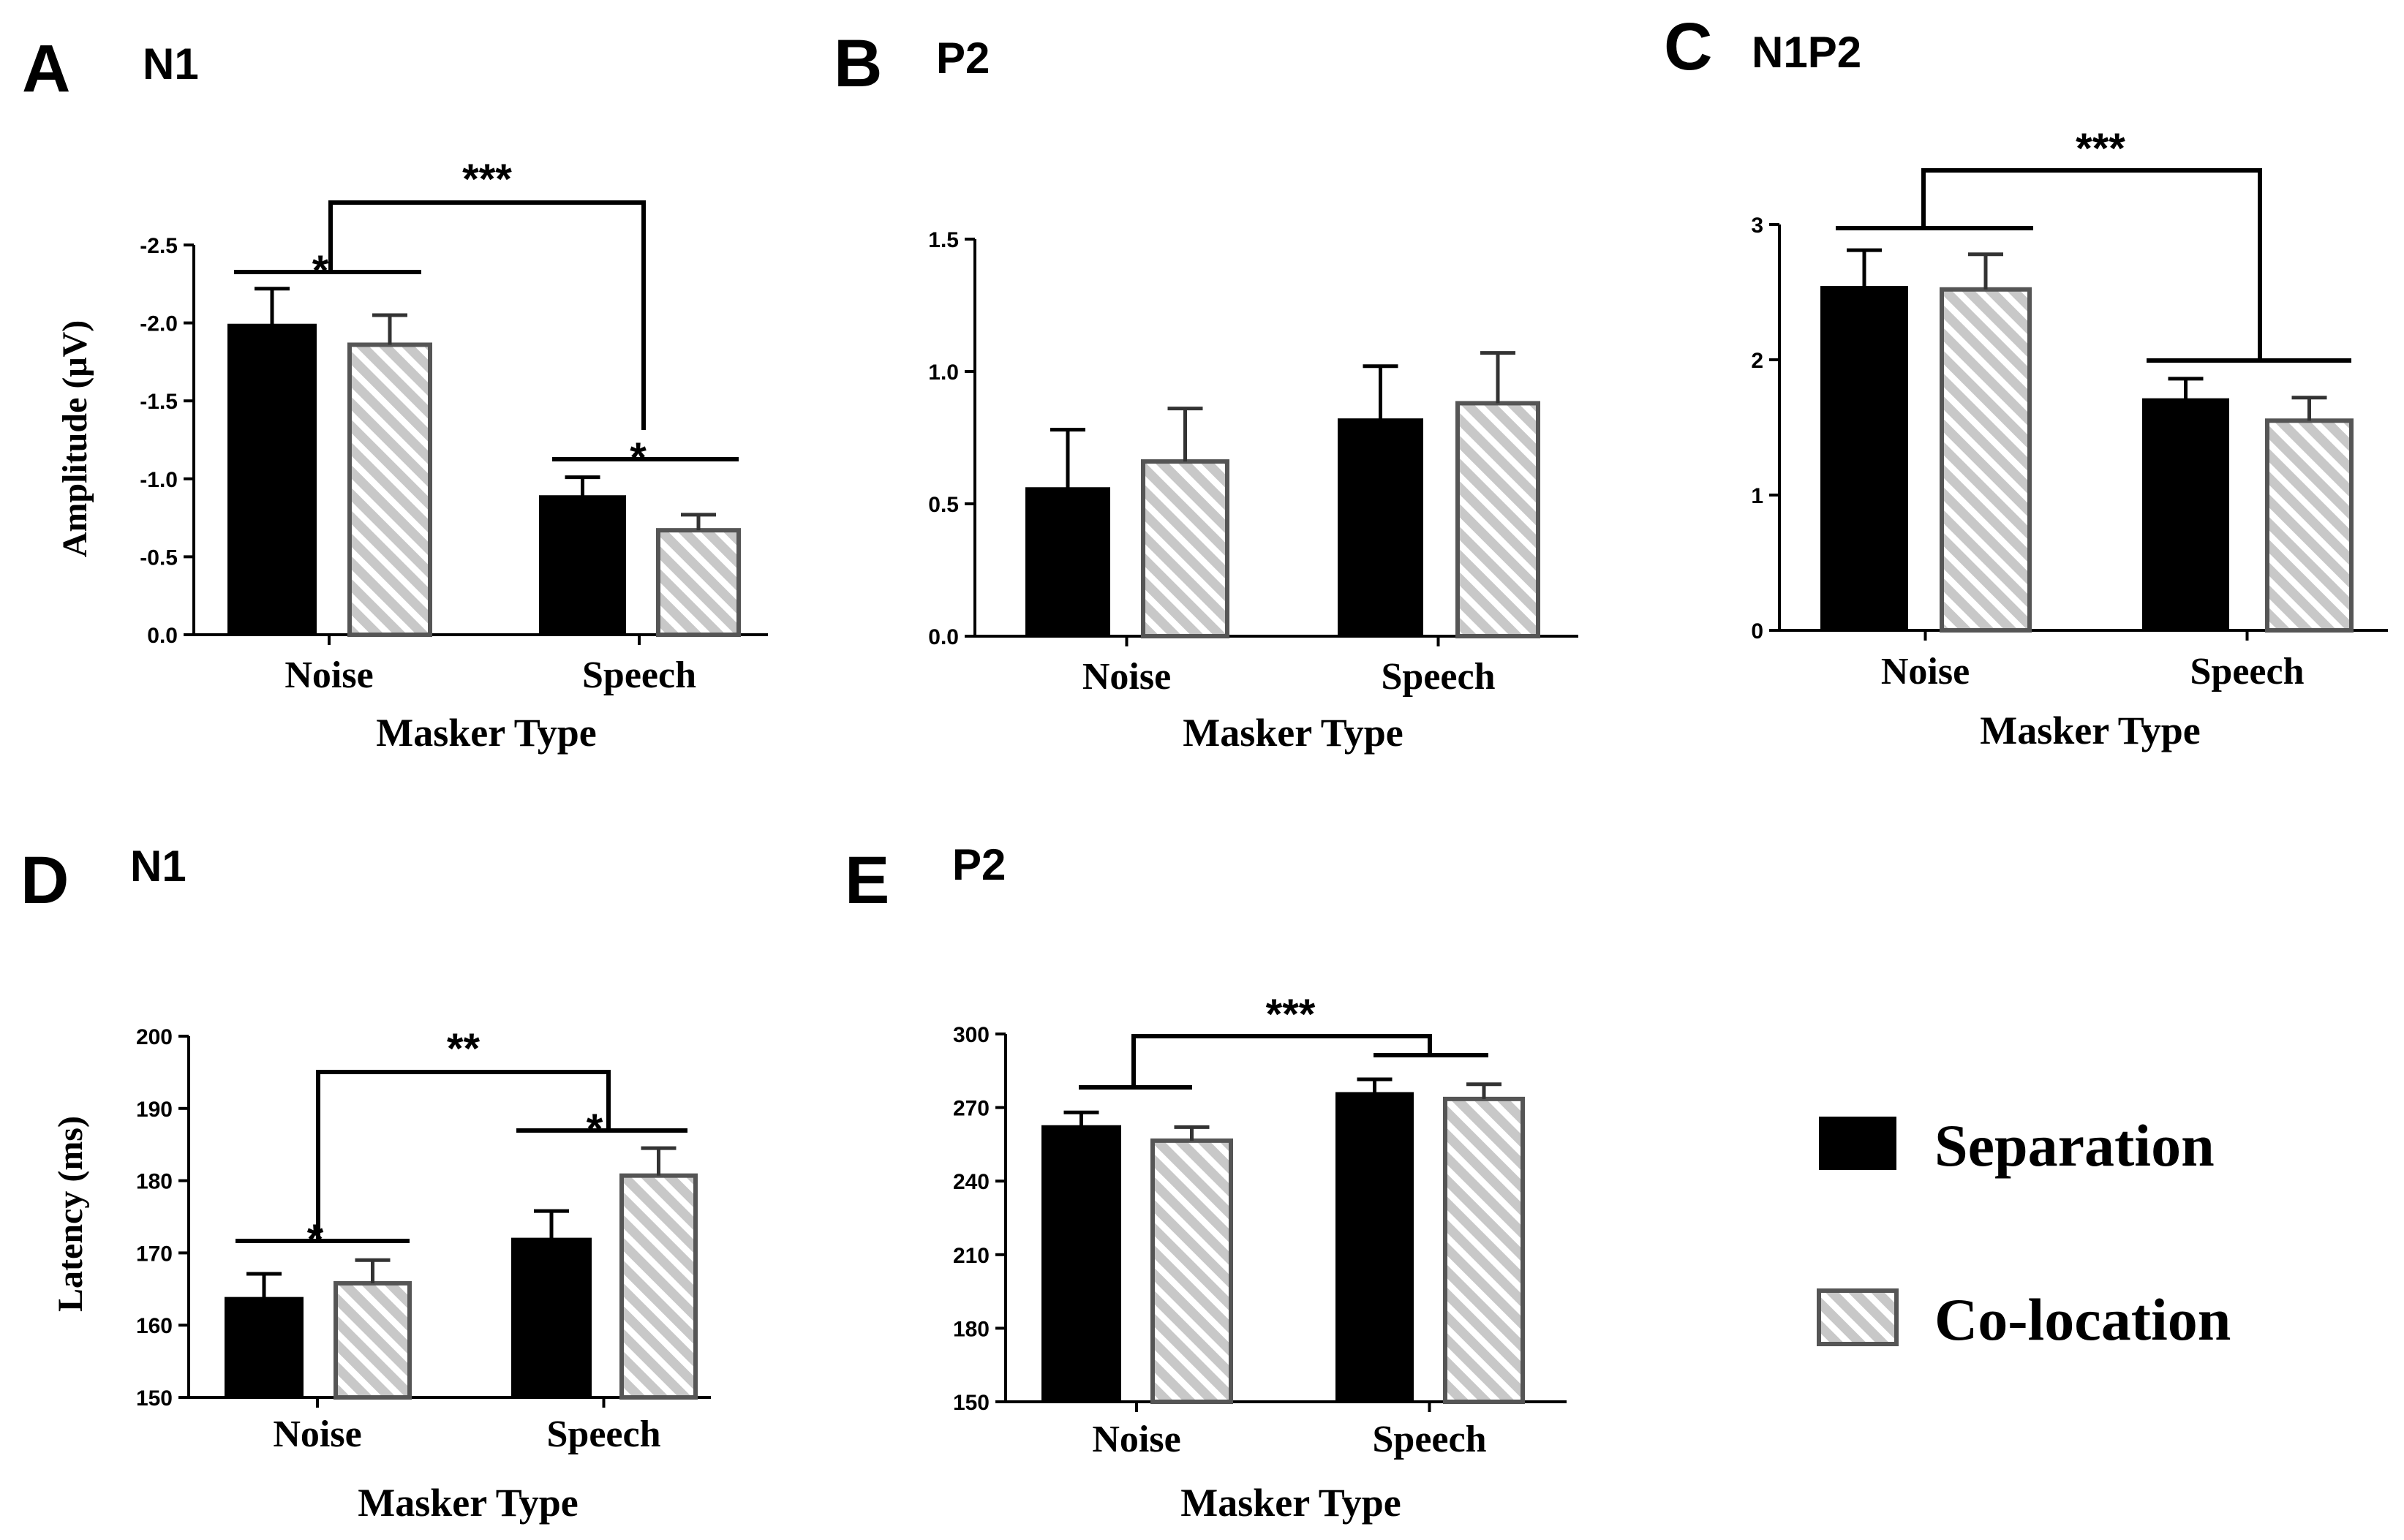 This screenshot has height=1540, width=2404. Describe the element at coordinates (154, 1037) in the screenshot. I see `y-tick-label: 200` at that location.